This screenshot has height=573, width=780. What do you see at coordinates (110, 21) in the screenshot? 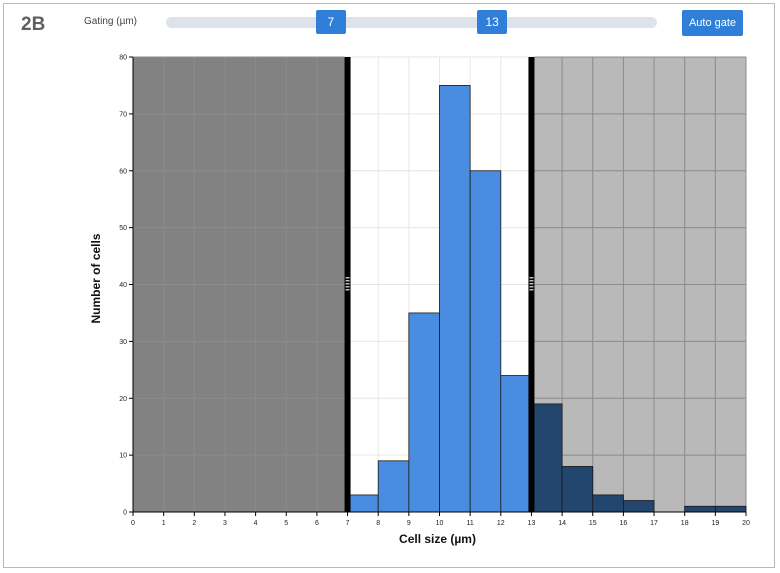
I see `gating-label: Gating (µm)` at bounding box center [110, 21].